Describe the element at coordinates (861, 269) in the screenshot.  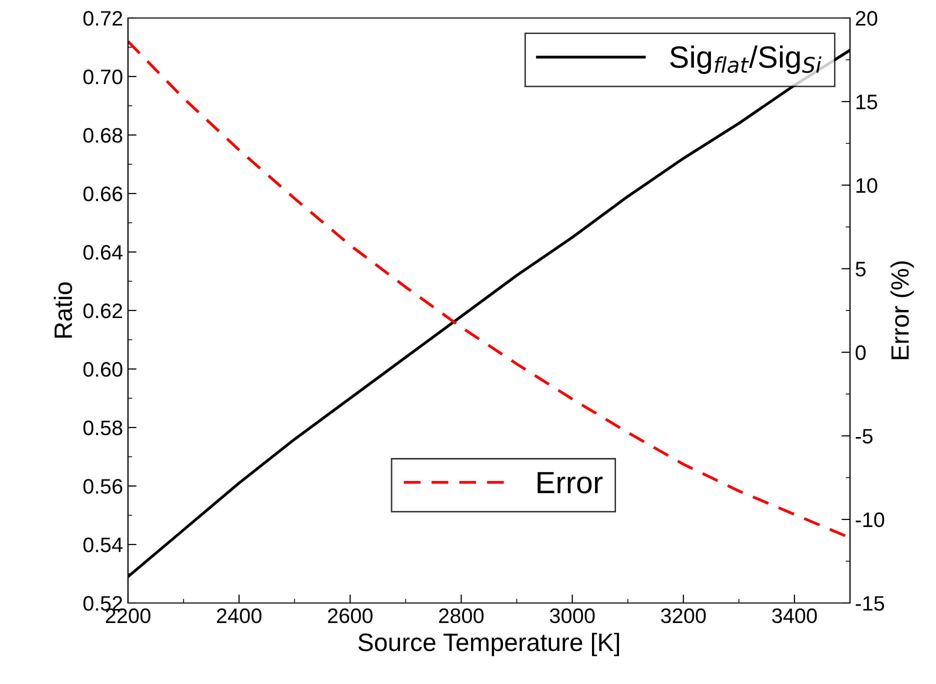
I see `y2-tick-label: 5` at that location.